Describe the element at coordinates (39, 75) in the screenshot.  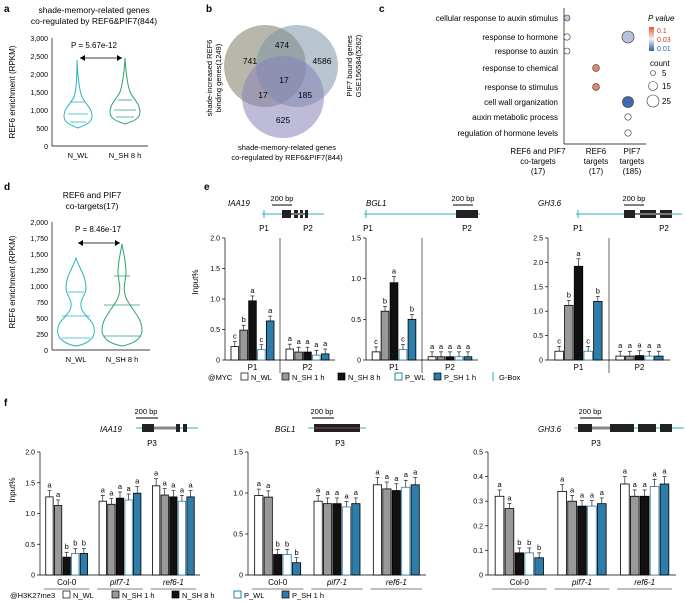
I see `a-ytick: 2,000` at that location.